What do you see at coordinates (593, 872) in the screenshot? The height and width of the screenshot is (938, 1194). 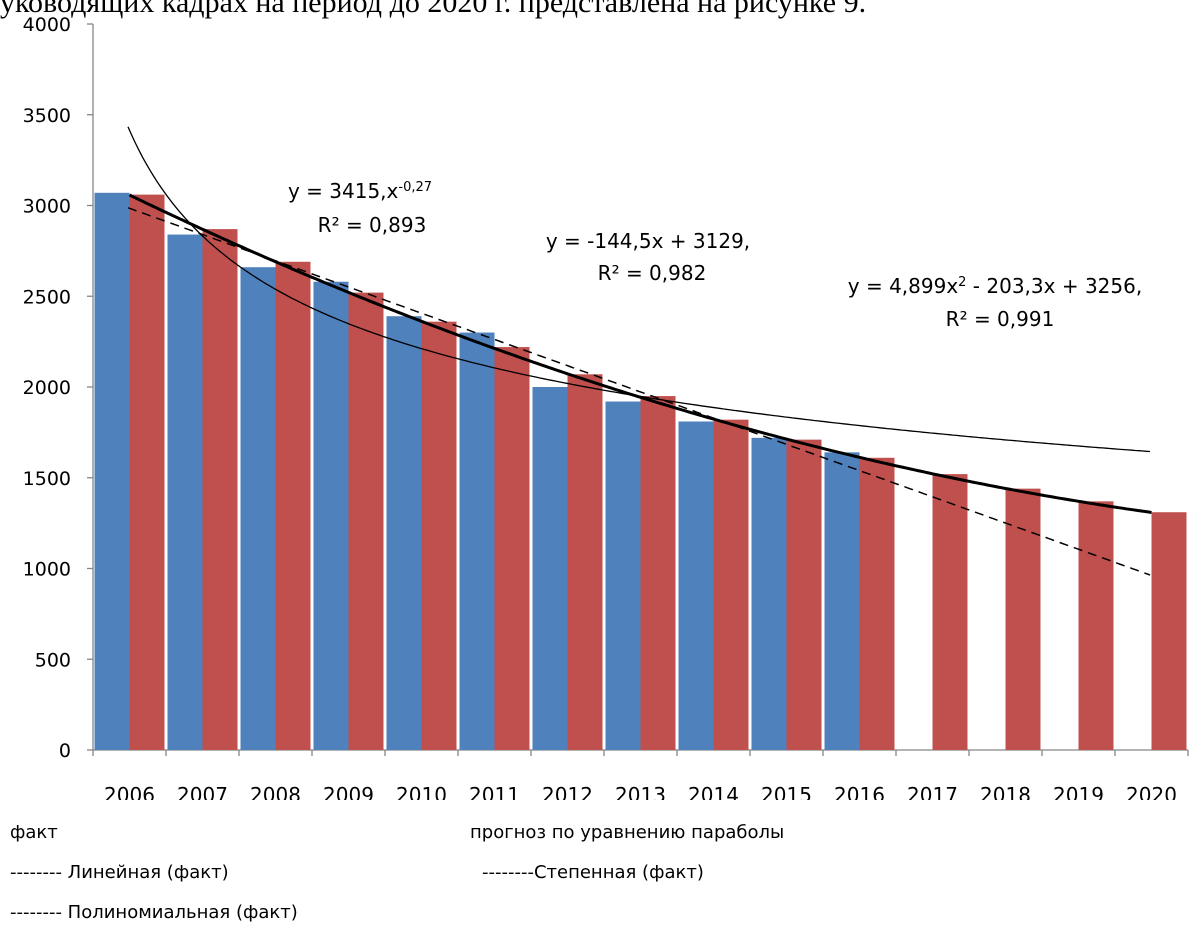 I see `legend-power: --------Степенная (факт)` at bounding box center [593, 872].